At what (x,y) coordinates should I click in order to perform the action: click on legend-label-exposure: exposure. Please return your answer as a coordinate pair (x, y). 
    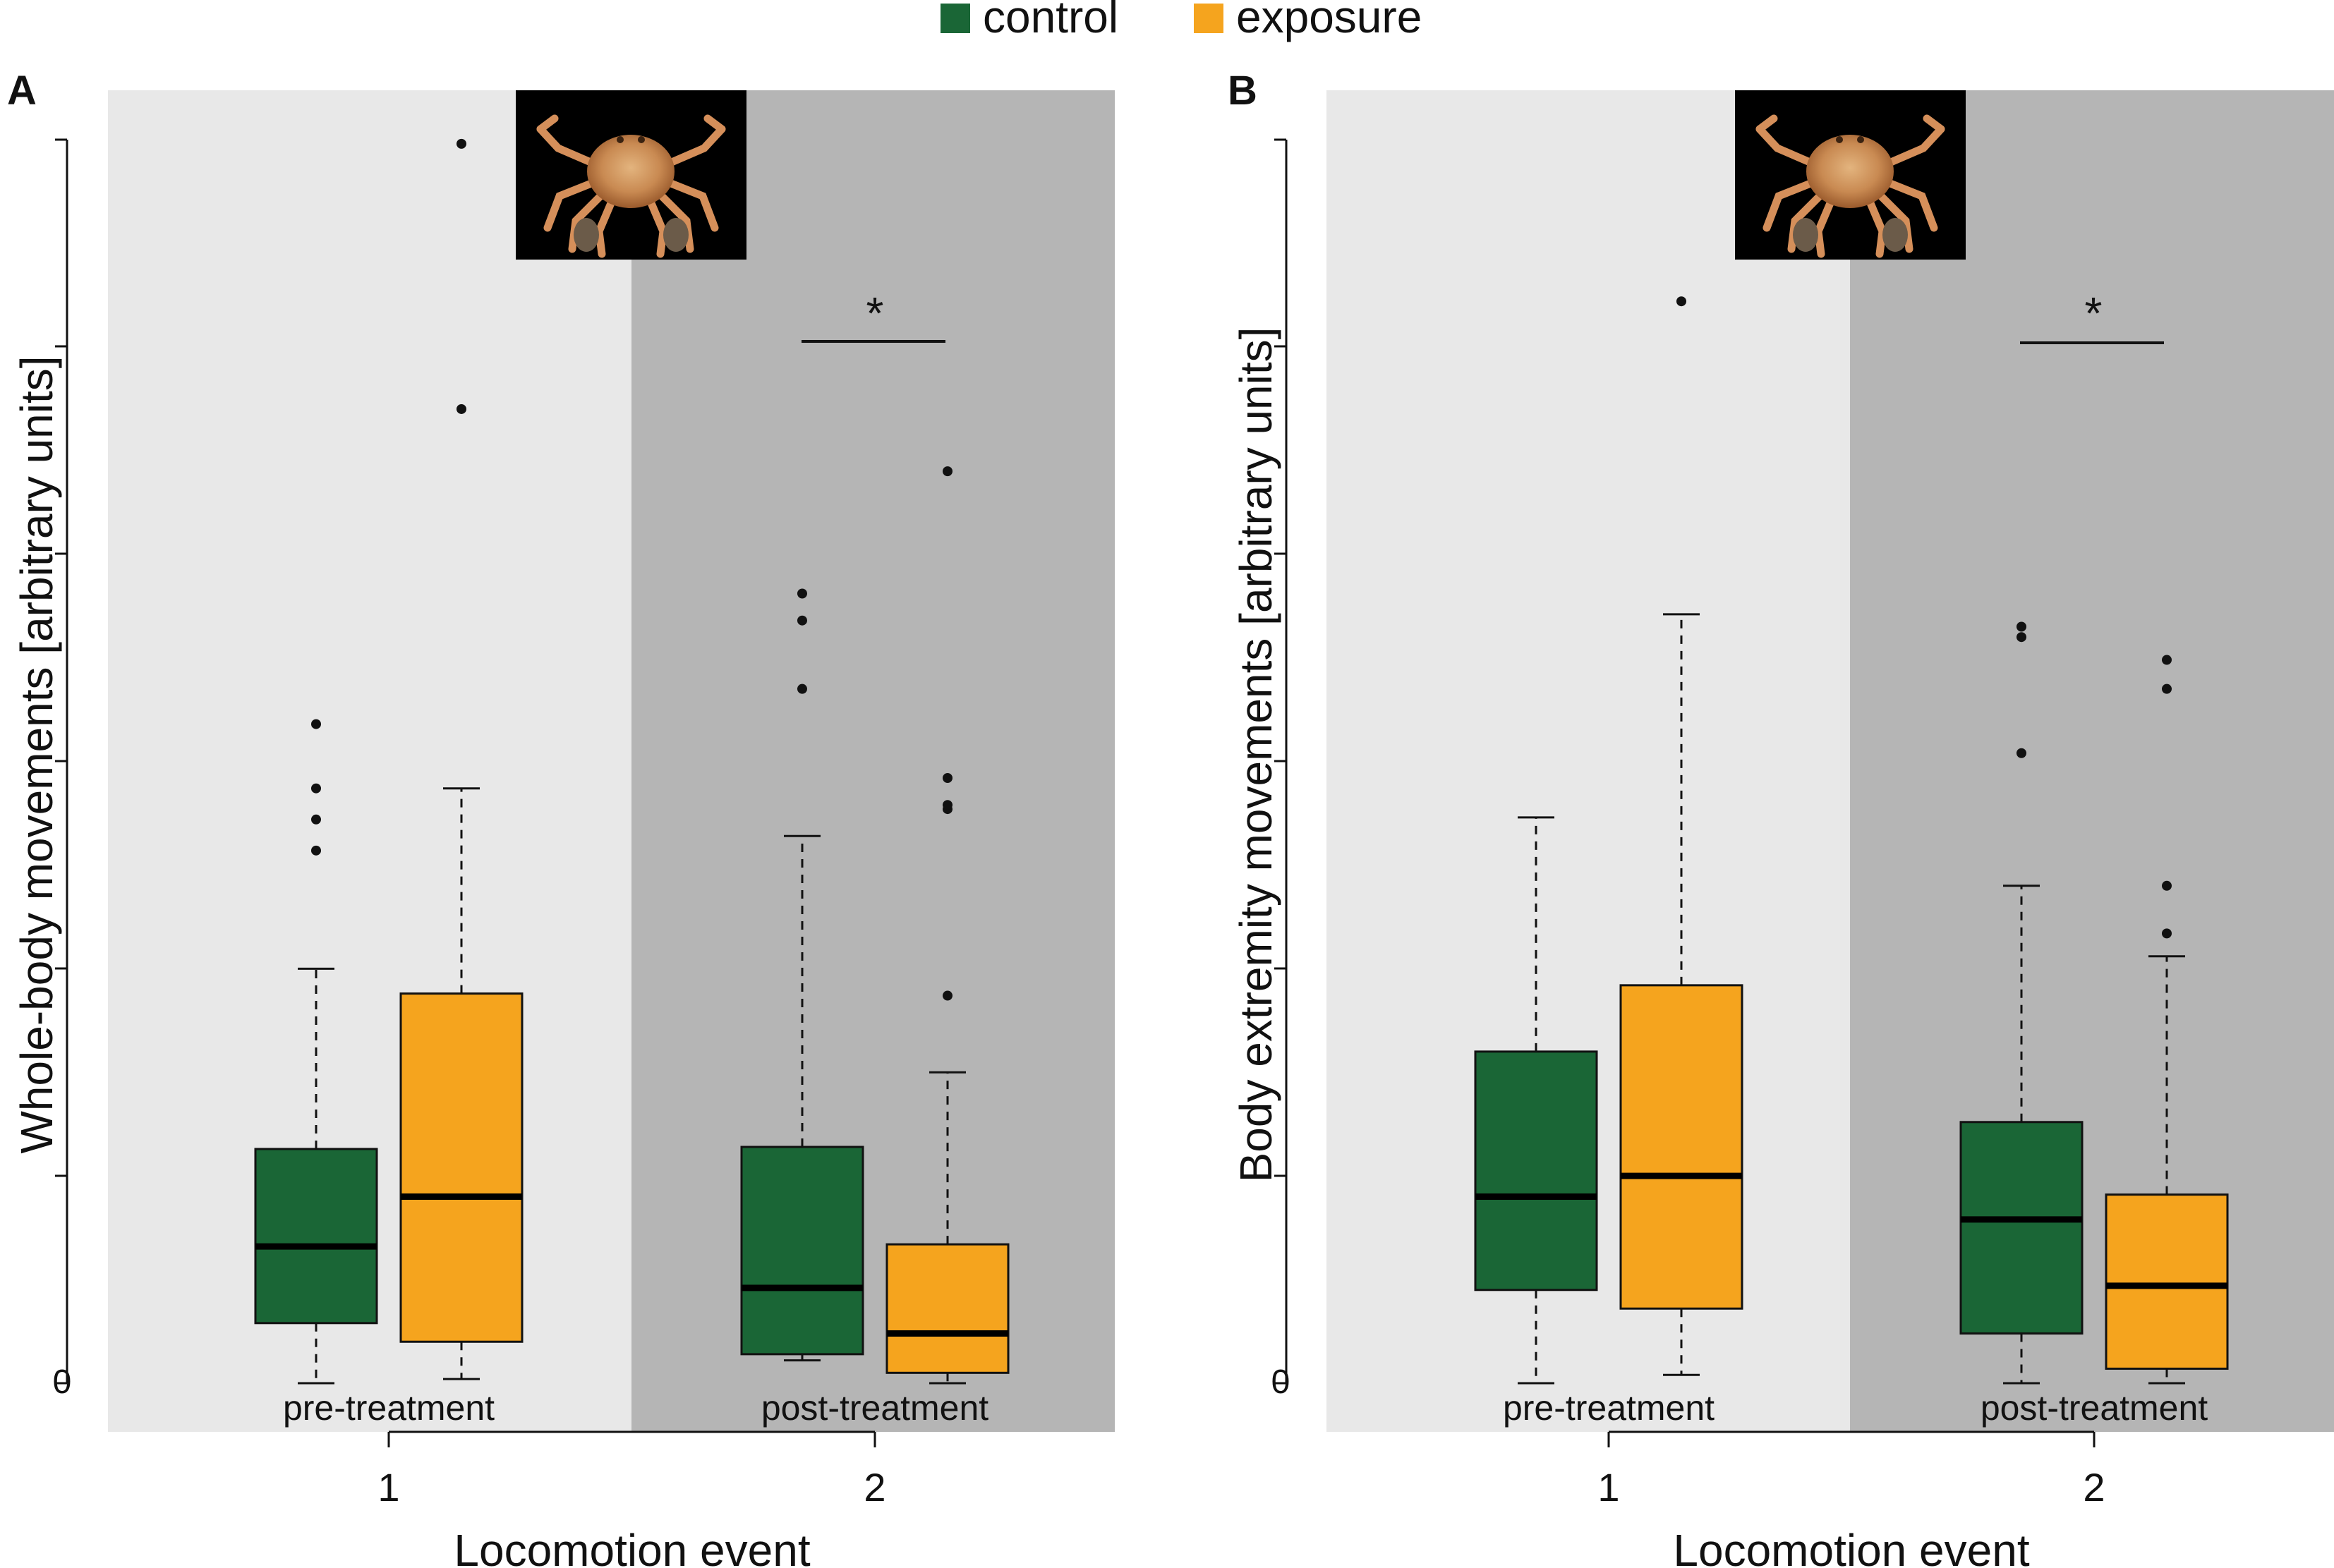
    Looking at the image, I should click on (1329, 21).